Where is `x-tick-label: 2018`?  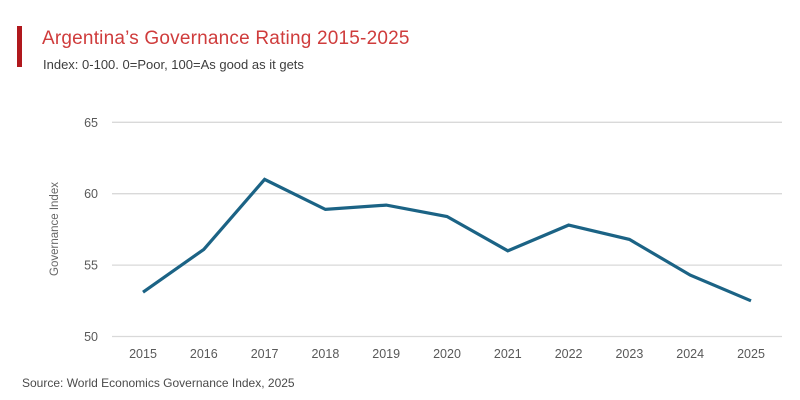 x-tick-label: 2018 is located at coordinates (325, 354).